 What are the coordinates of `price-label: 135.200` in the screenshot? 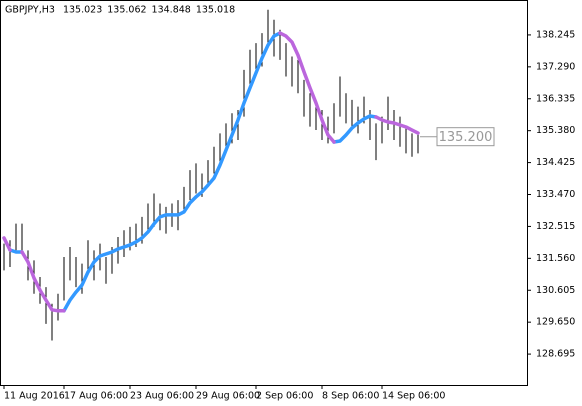 It's located at (466, 137).